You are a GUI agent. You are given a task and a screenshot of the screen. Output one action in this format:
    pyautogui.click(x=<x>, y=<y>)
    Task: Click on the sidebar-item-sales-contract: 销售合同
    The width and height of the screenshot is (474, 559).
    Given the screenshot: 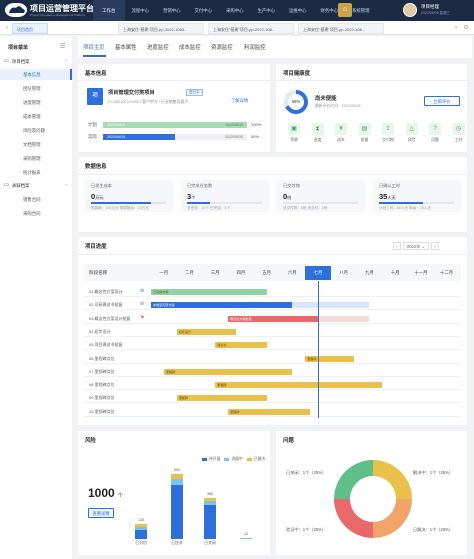 What is the action you would take?
    pyautogui.click(x=32, y=199)
    